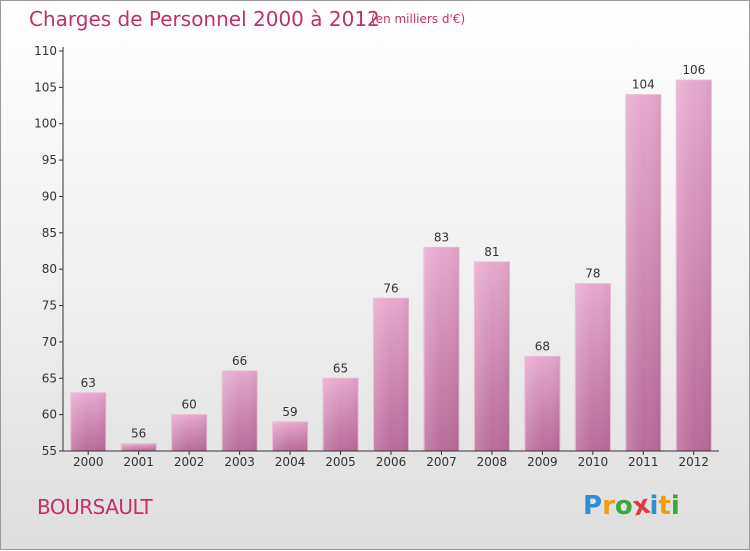  Describe the element at coordinates (623, 506) in the screenshot. I see `logo-letter: o` at that location.